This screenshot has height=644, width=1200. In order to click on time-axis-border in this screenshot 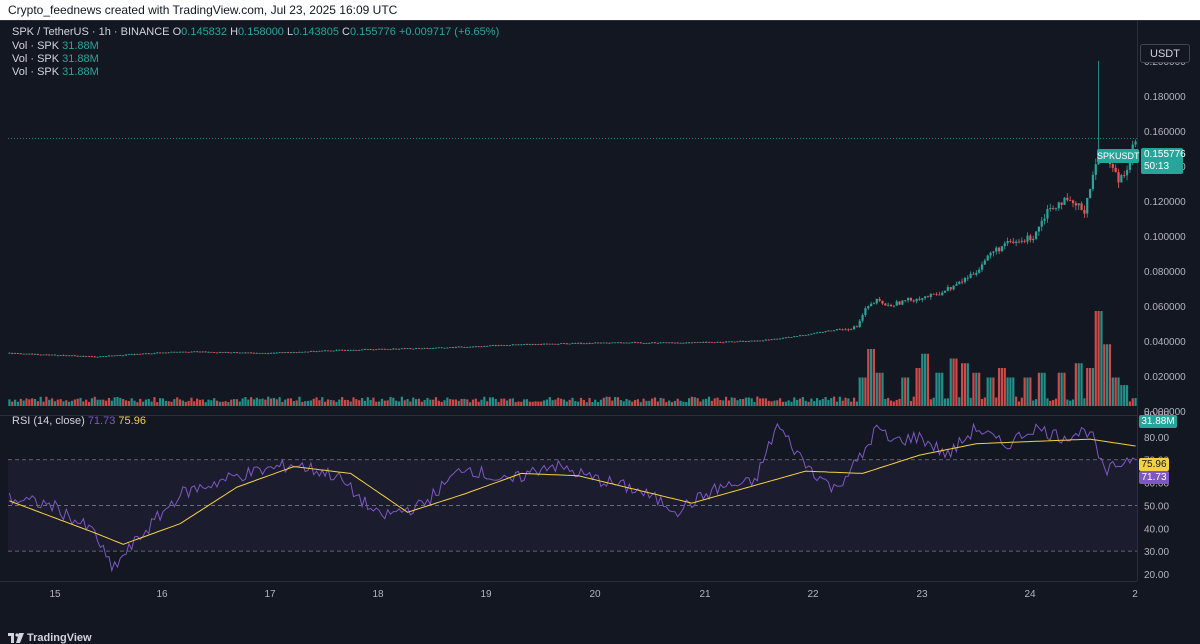, I will do `click(568, 581)`.